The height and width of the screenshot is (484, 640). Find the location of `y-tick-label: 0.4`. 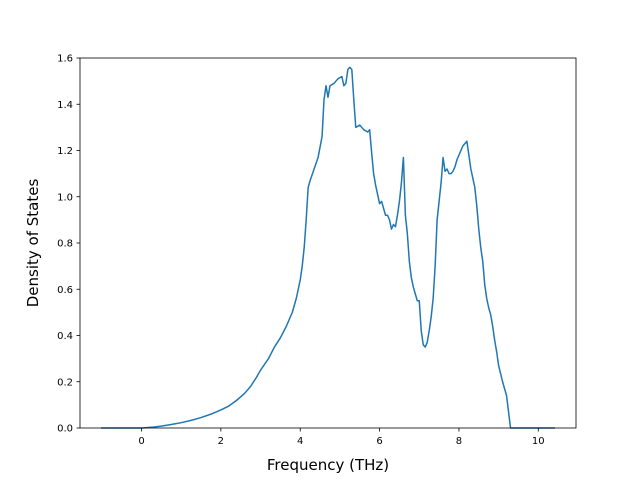

y-tick-label: 0.4 is located at coordinates (65, 336).